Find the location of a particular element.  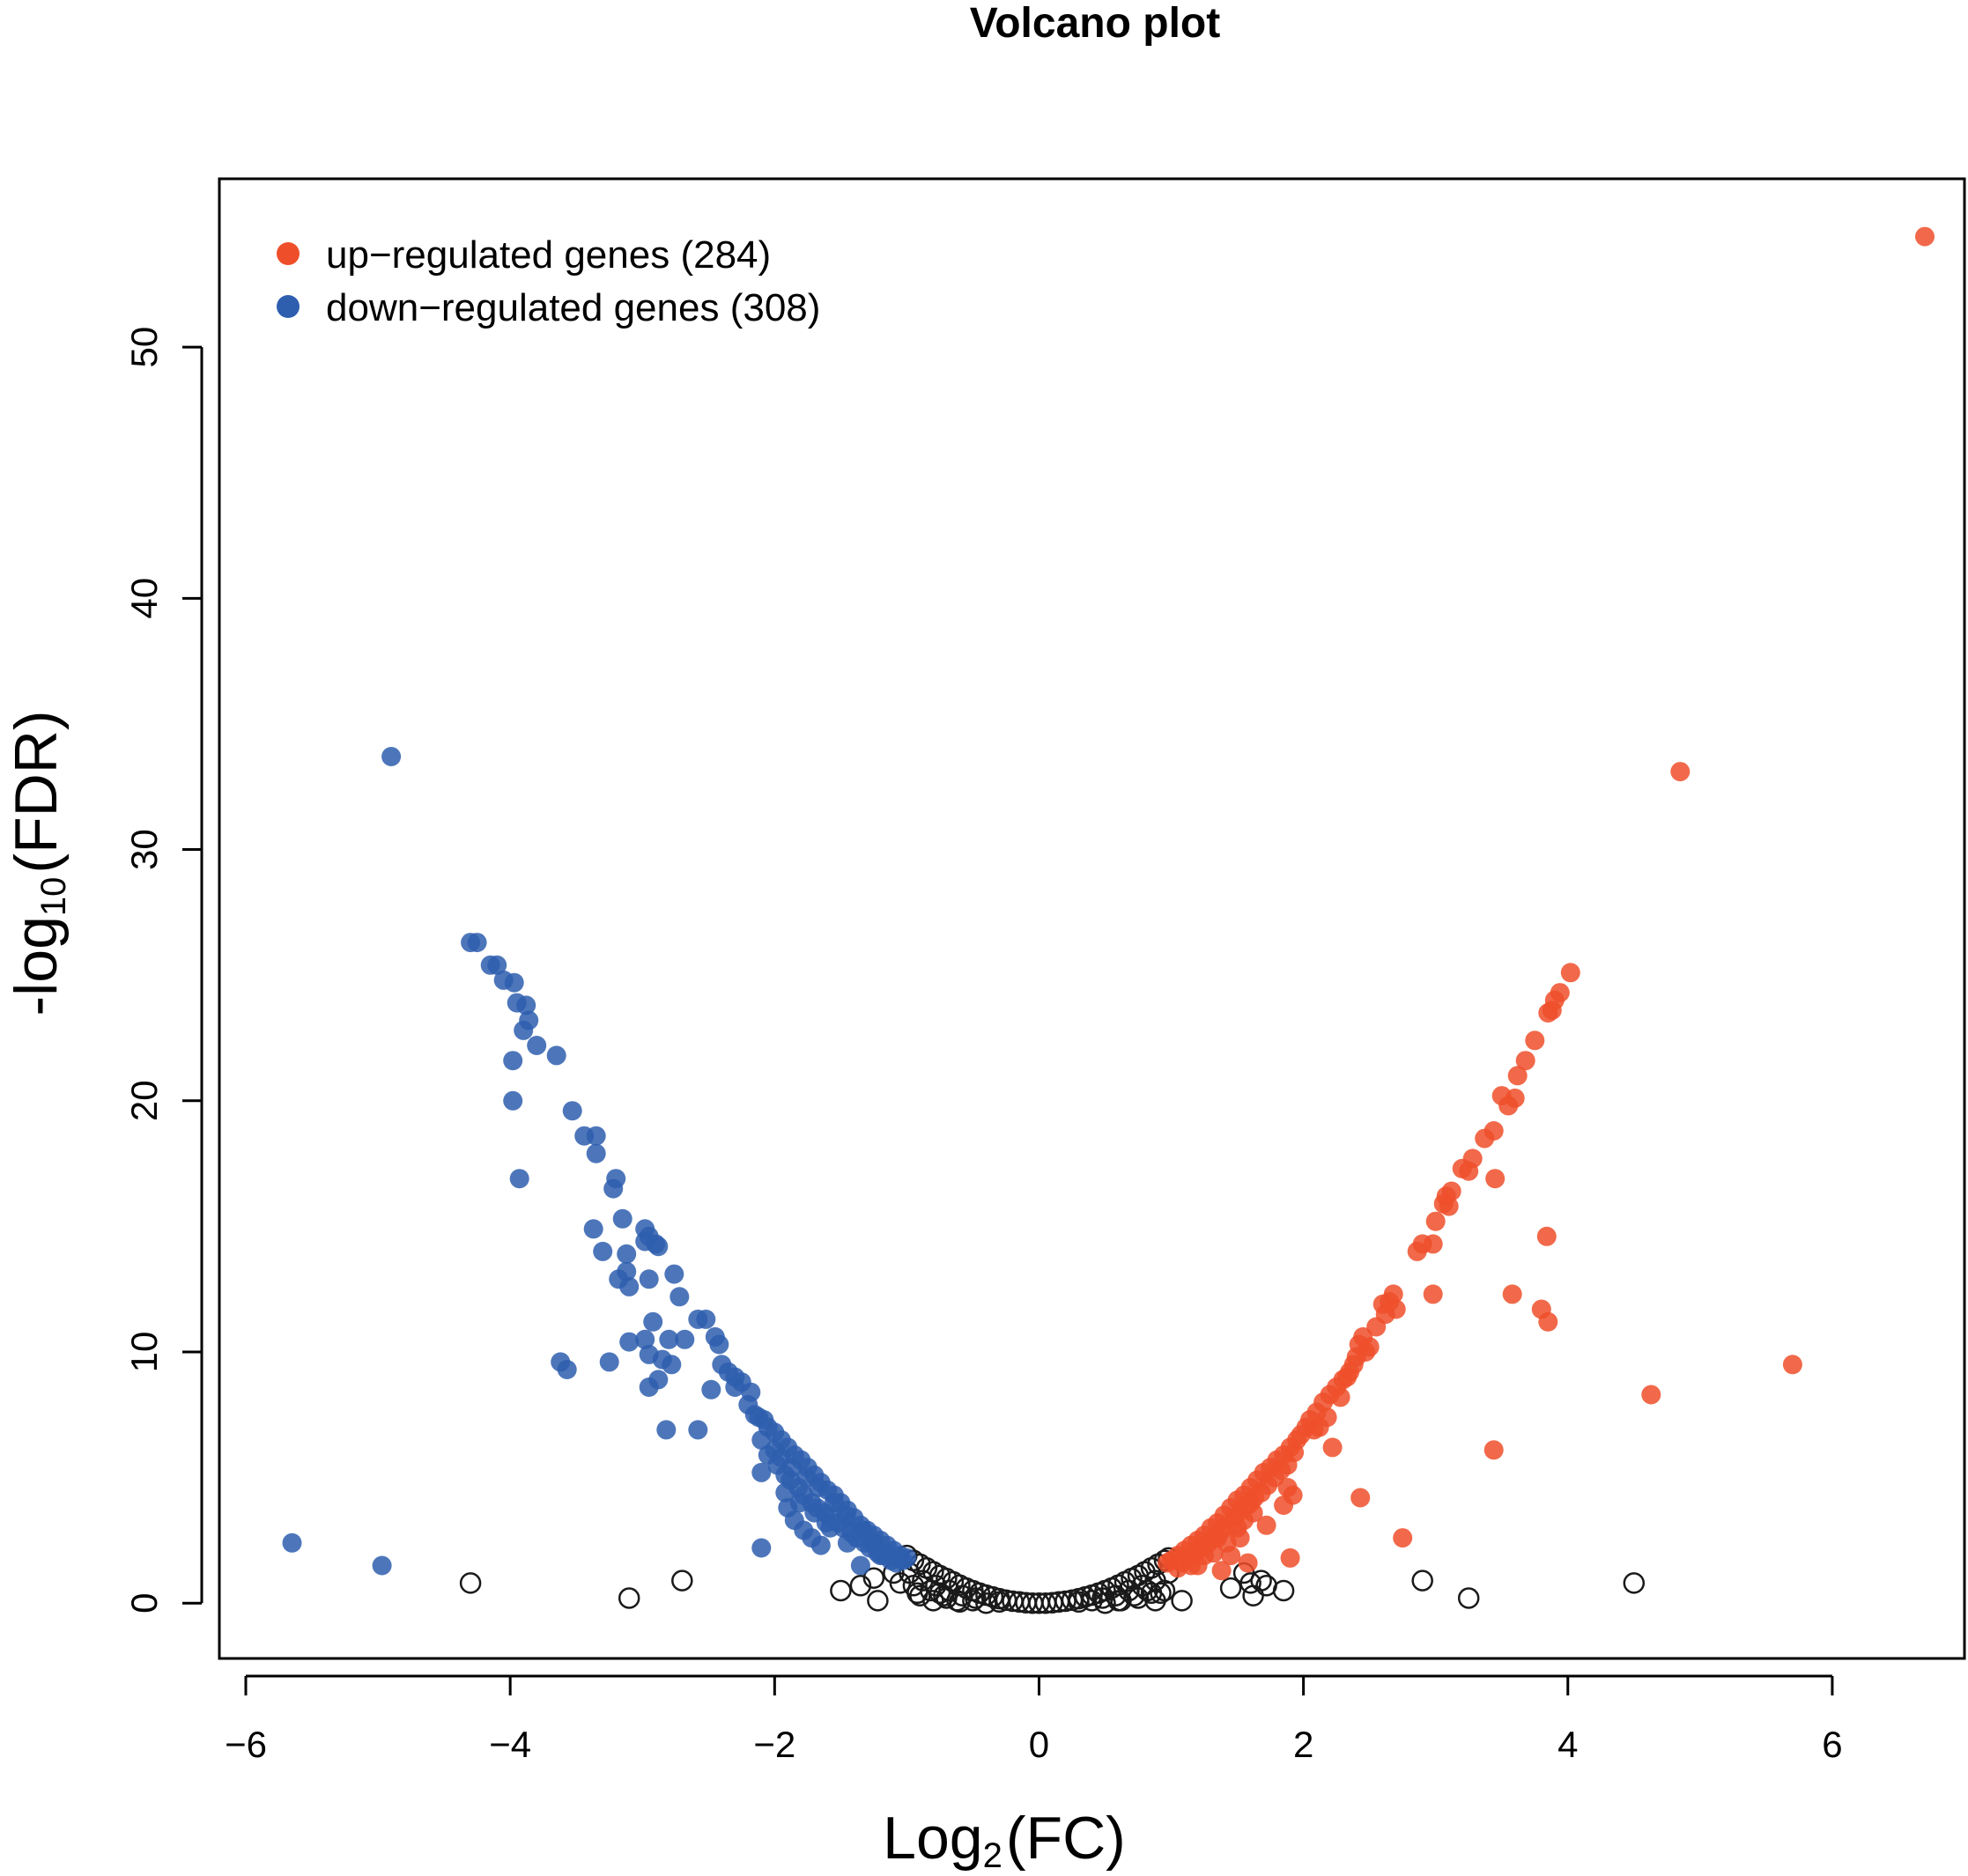

down-points-group is located at coordinates (599, 1162).